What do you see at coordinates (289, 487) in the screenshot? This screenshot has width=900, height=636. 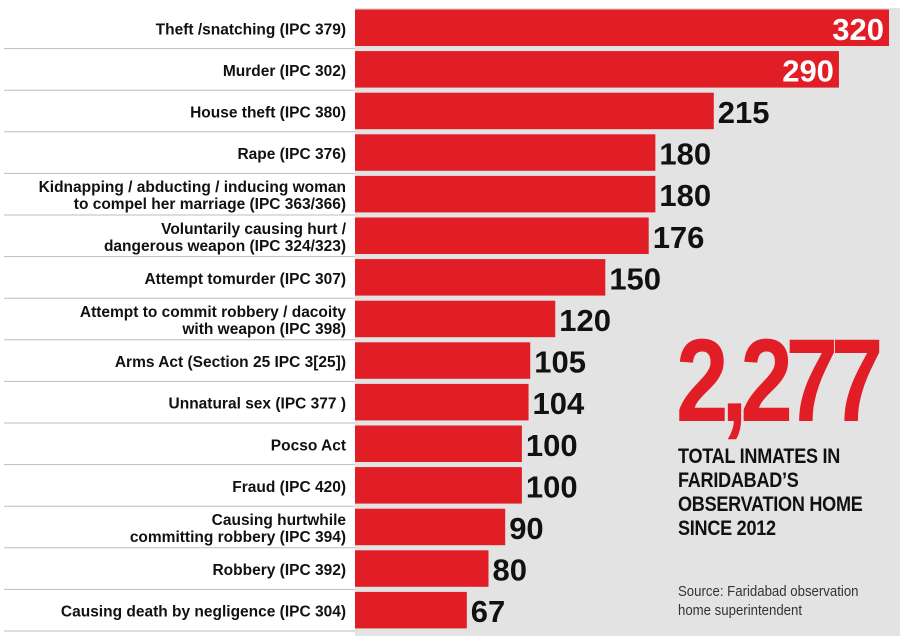 I see `category-label: Fraud (IPC 420)` at bounding box center [289, 487].